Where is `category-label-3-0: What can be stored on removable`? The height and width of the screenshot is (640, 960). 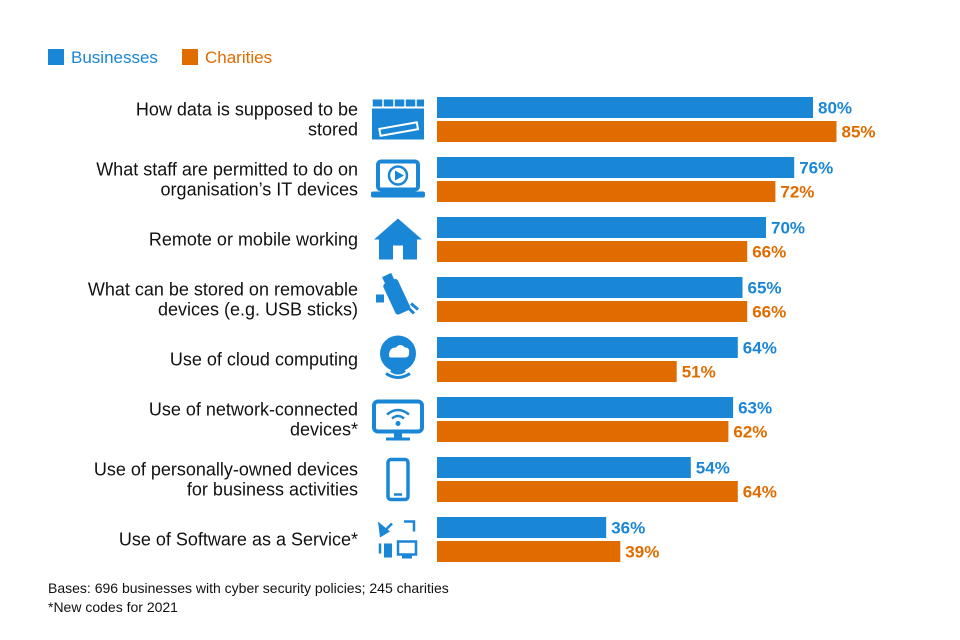
category-label-3-0: What can be stored on removable is located at coordinates (223, 290).